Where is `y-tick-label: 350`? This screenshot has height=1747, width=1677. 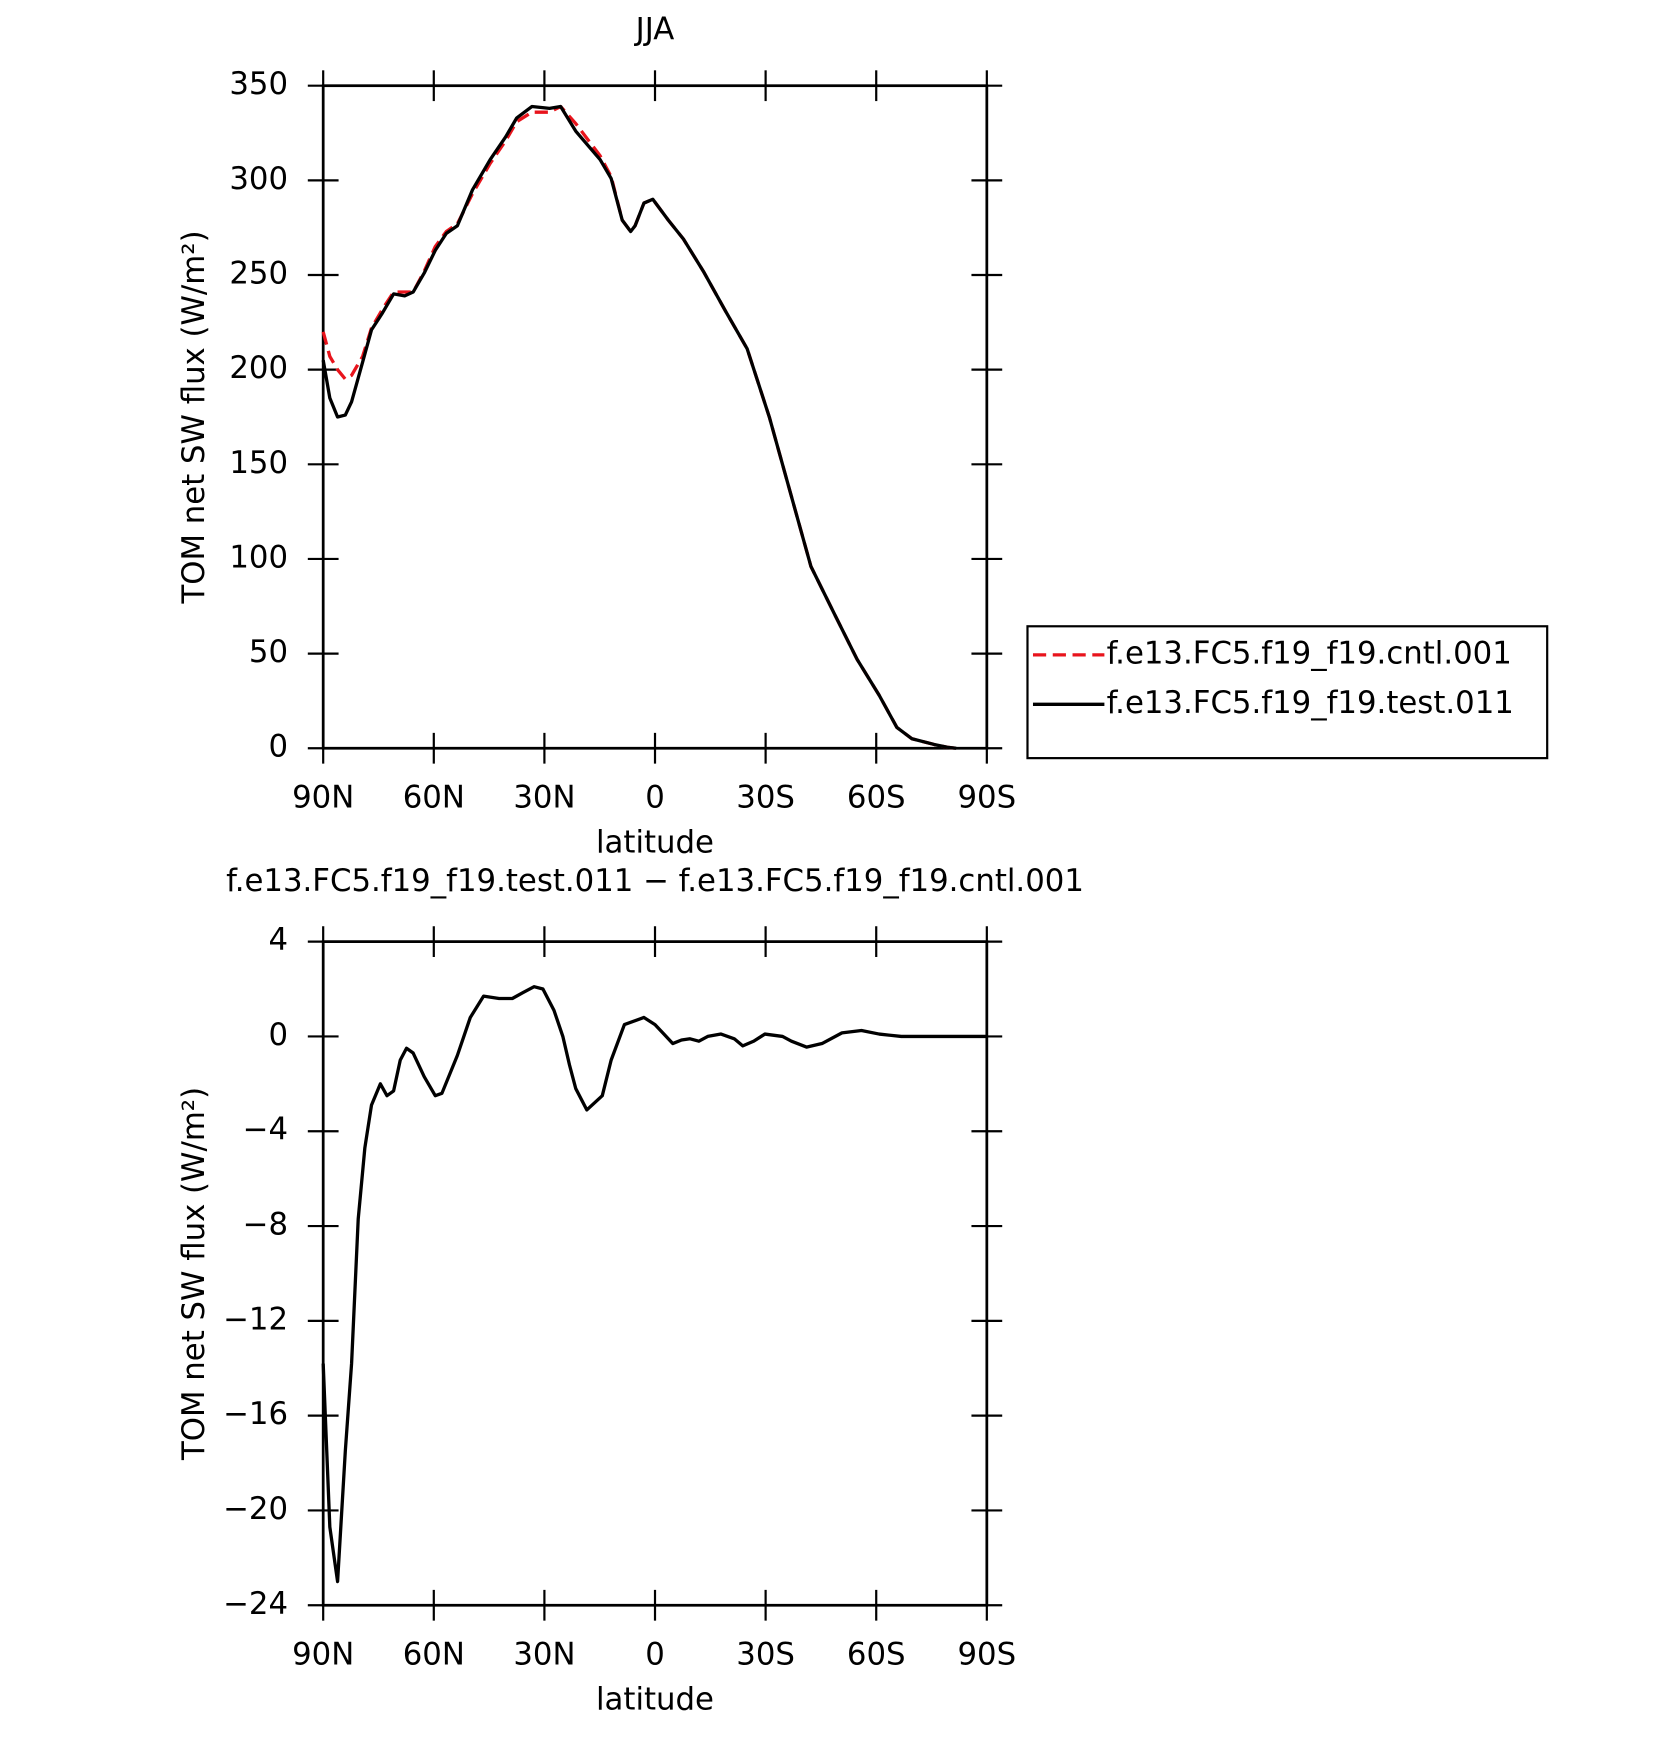 y-tick-label: 350 is located at coordinates (258, 84).